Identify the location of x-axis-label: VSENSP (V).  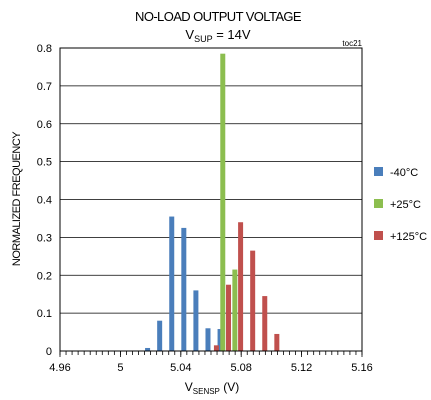
(212, 388).